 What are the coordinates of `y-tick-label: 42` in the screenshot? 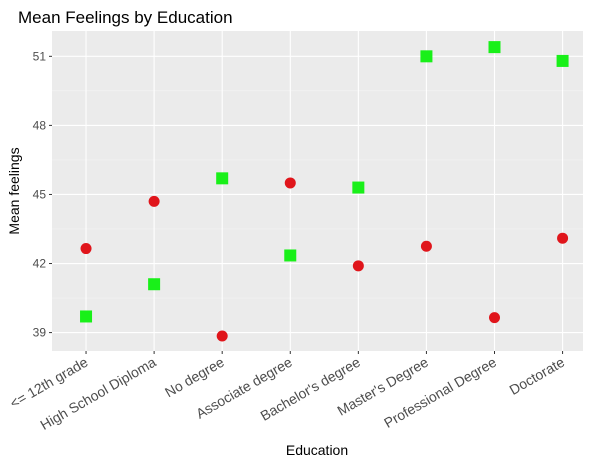 It's located at (40, 264).